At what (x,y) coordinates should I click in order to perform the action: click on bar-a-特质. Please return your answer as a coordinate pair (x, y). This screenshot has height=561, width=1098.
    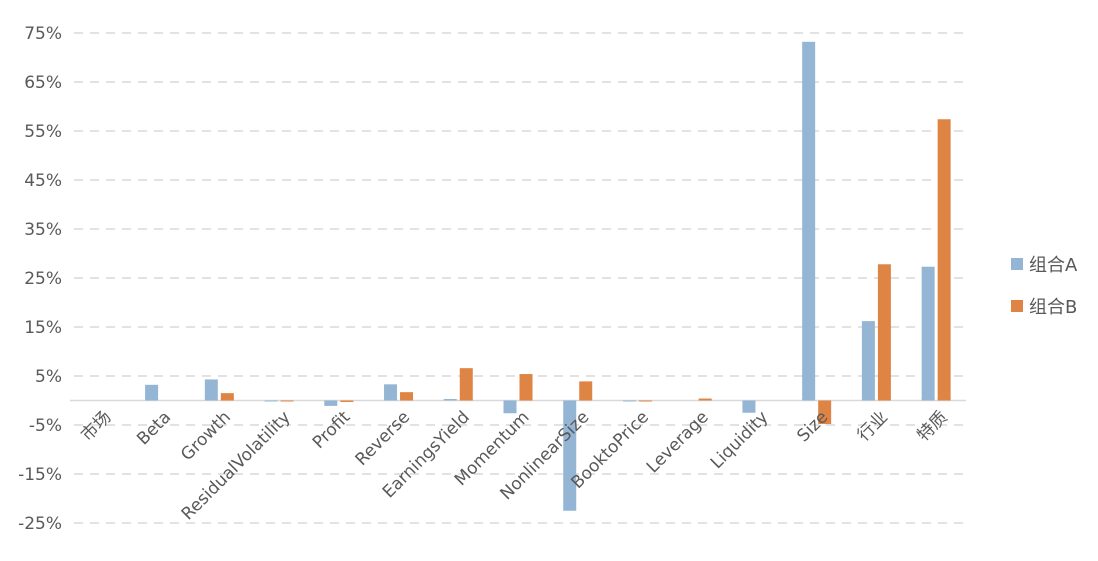
    Looking at the image, I should click on (928, 333).